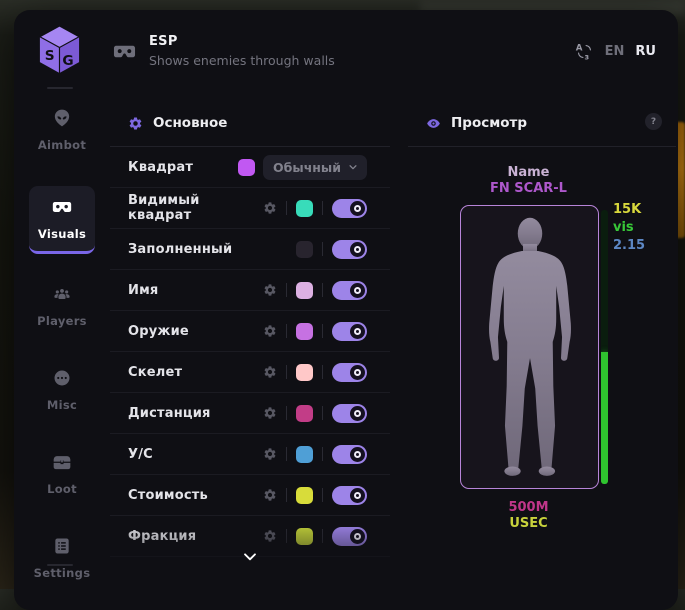 Image resolution: width=685 pixels, height=610 pixels. I want to click on sidebar: Aimbot Visuals Players Misc Loot Settings, so click(62, 356).